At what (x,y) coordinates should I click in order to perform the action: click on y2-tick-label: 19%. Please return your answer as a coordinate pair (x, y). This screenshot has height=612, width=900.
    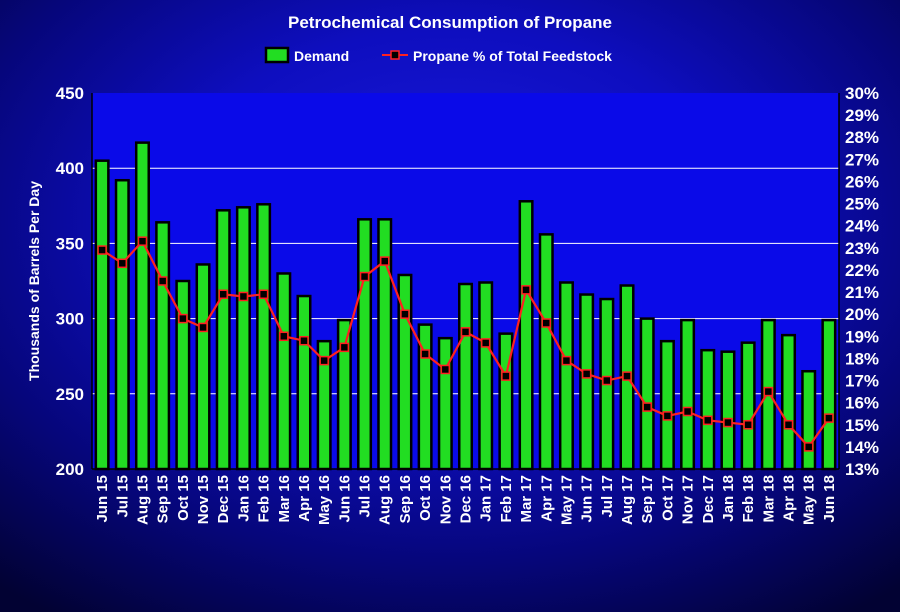
    Looking at the image, I should click on (862, 336).